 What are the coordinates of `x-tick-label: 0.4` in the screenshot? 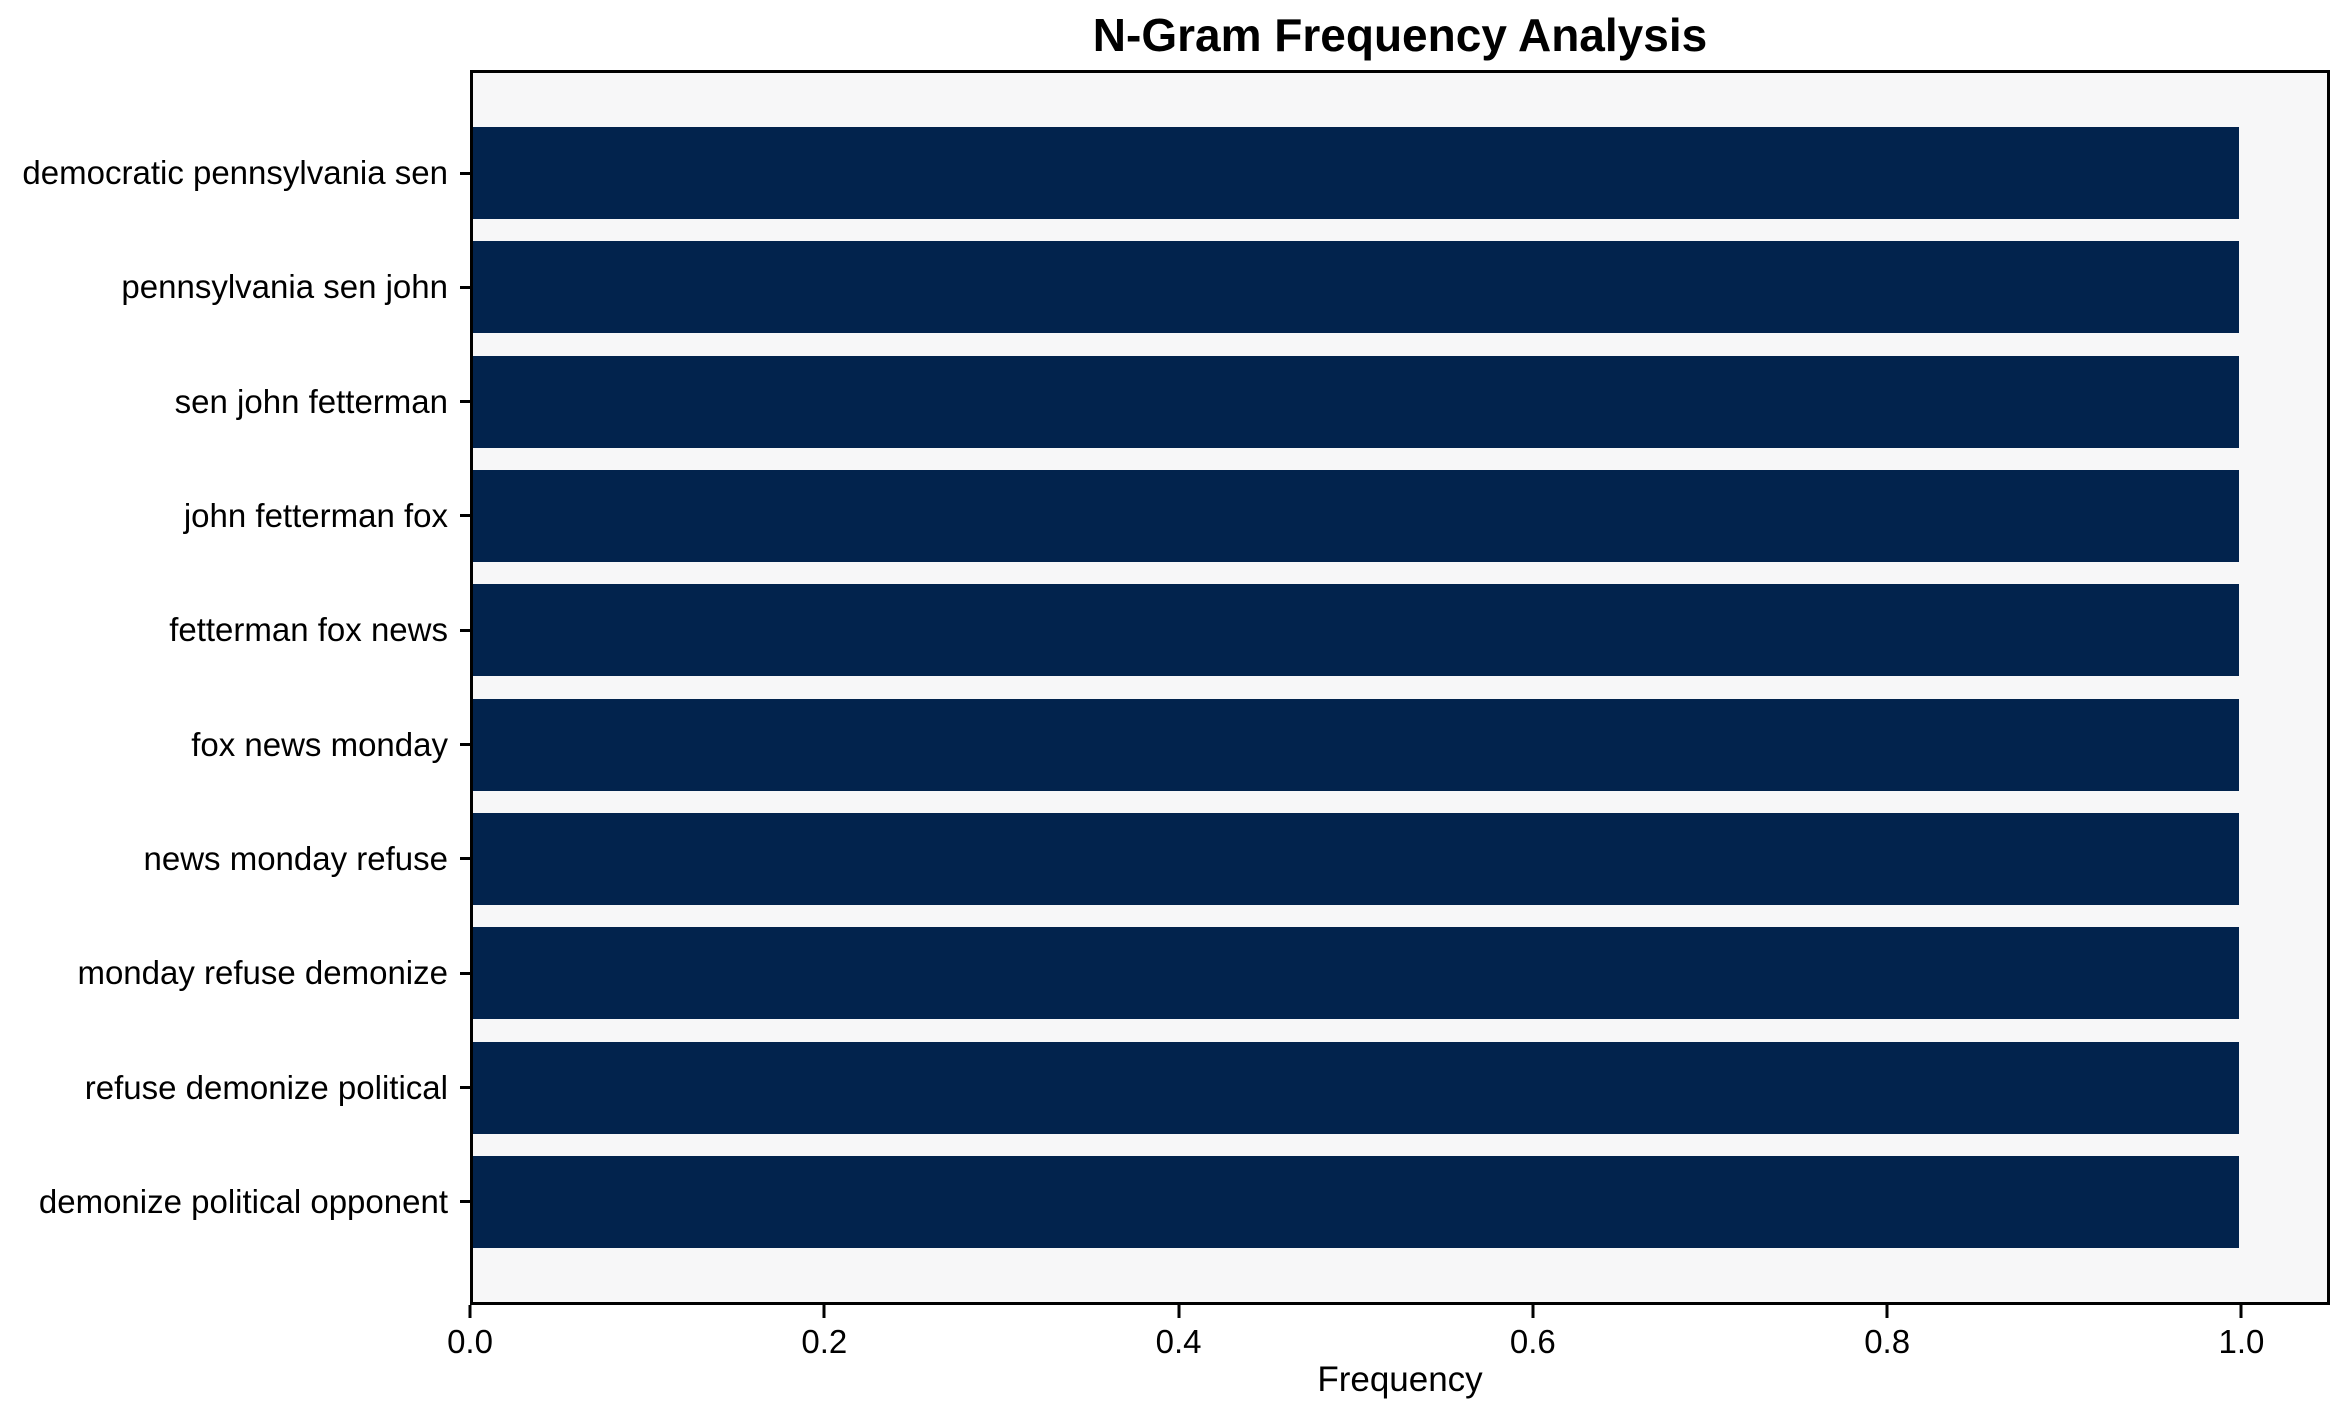 It's located at (1178, 1341).